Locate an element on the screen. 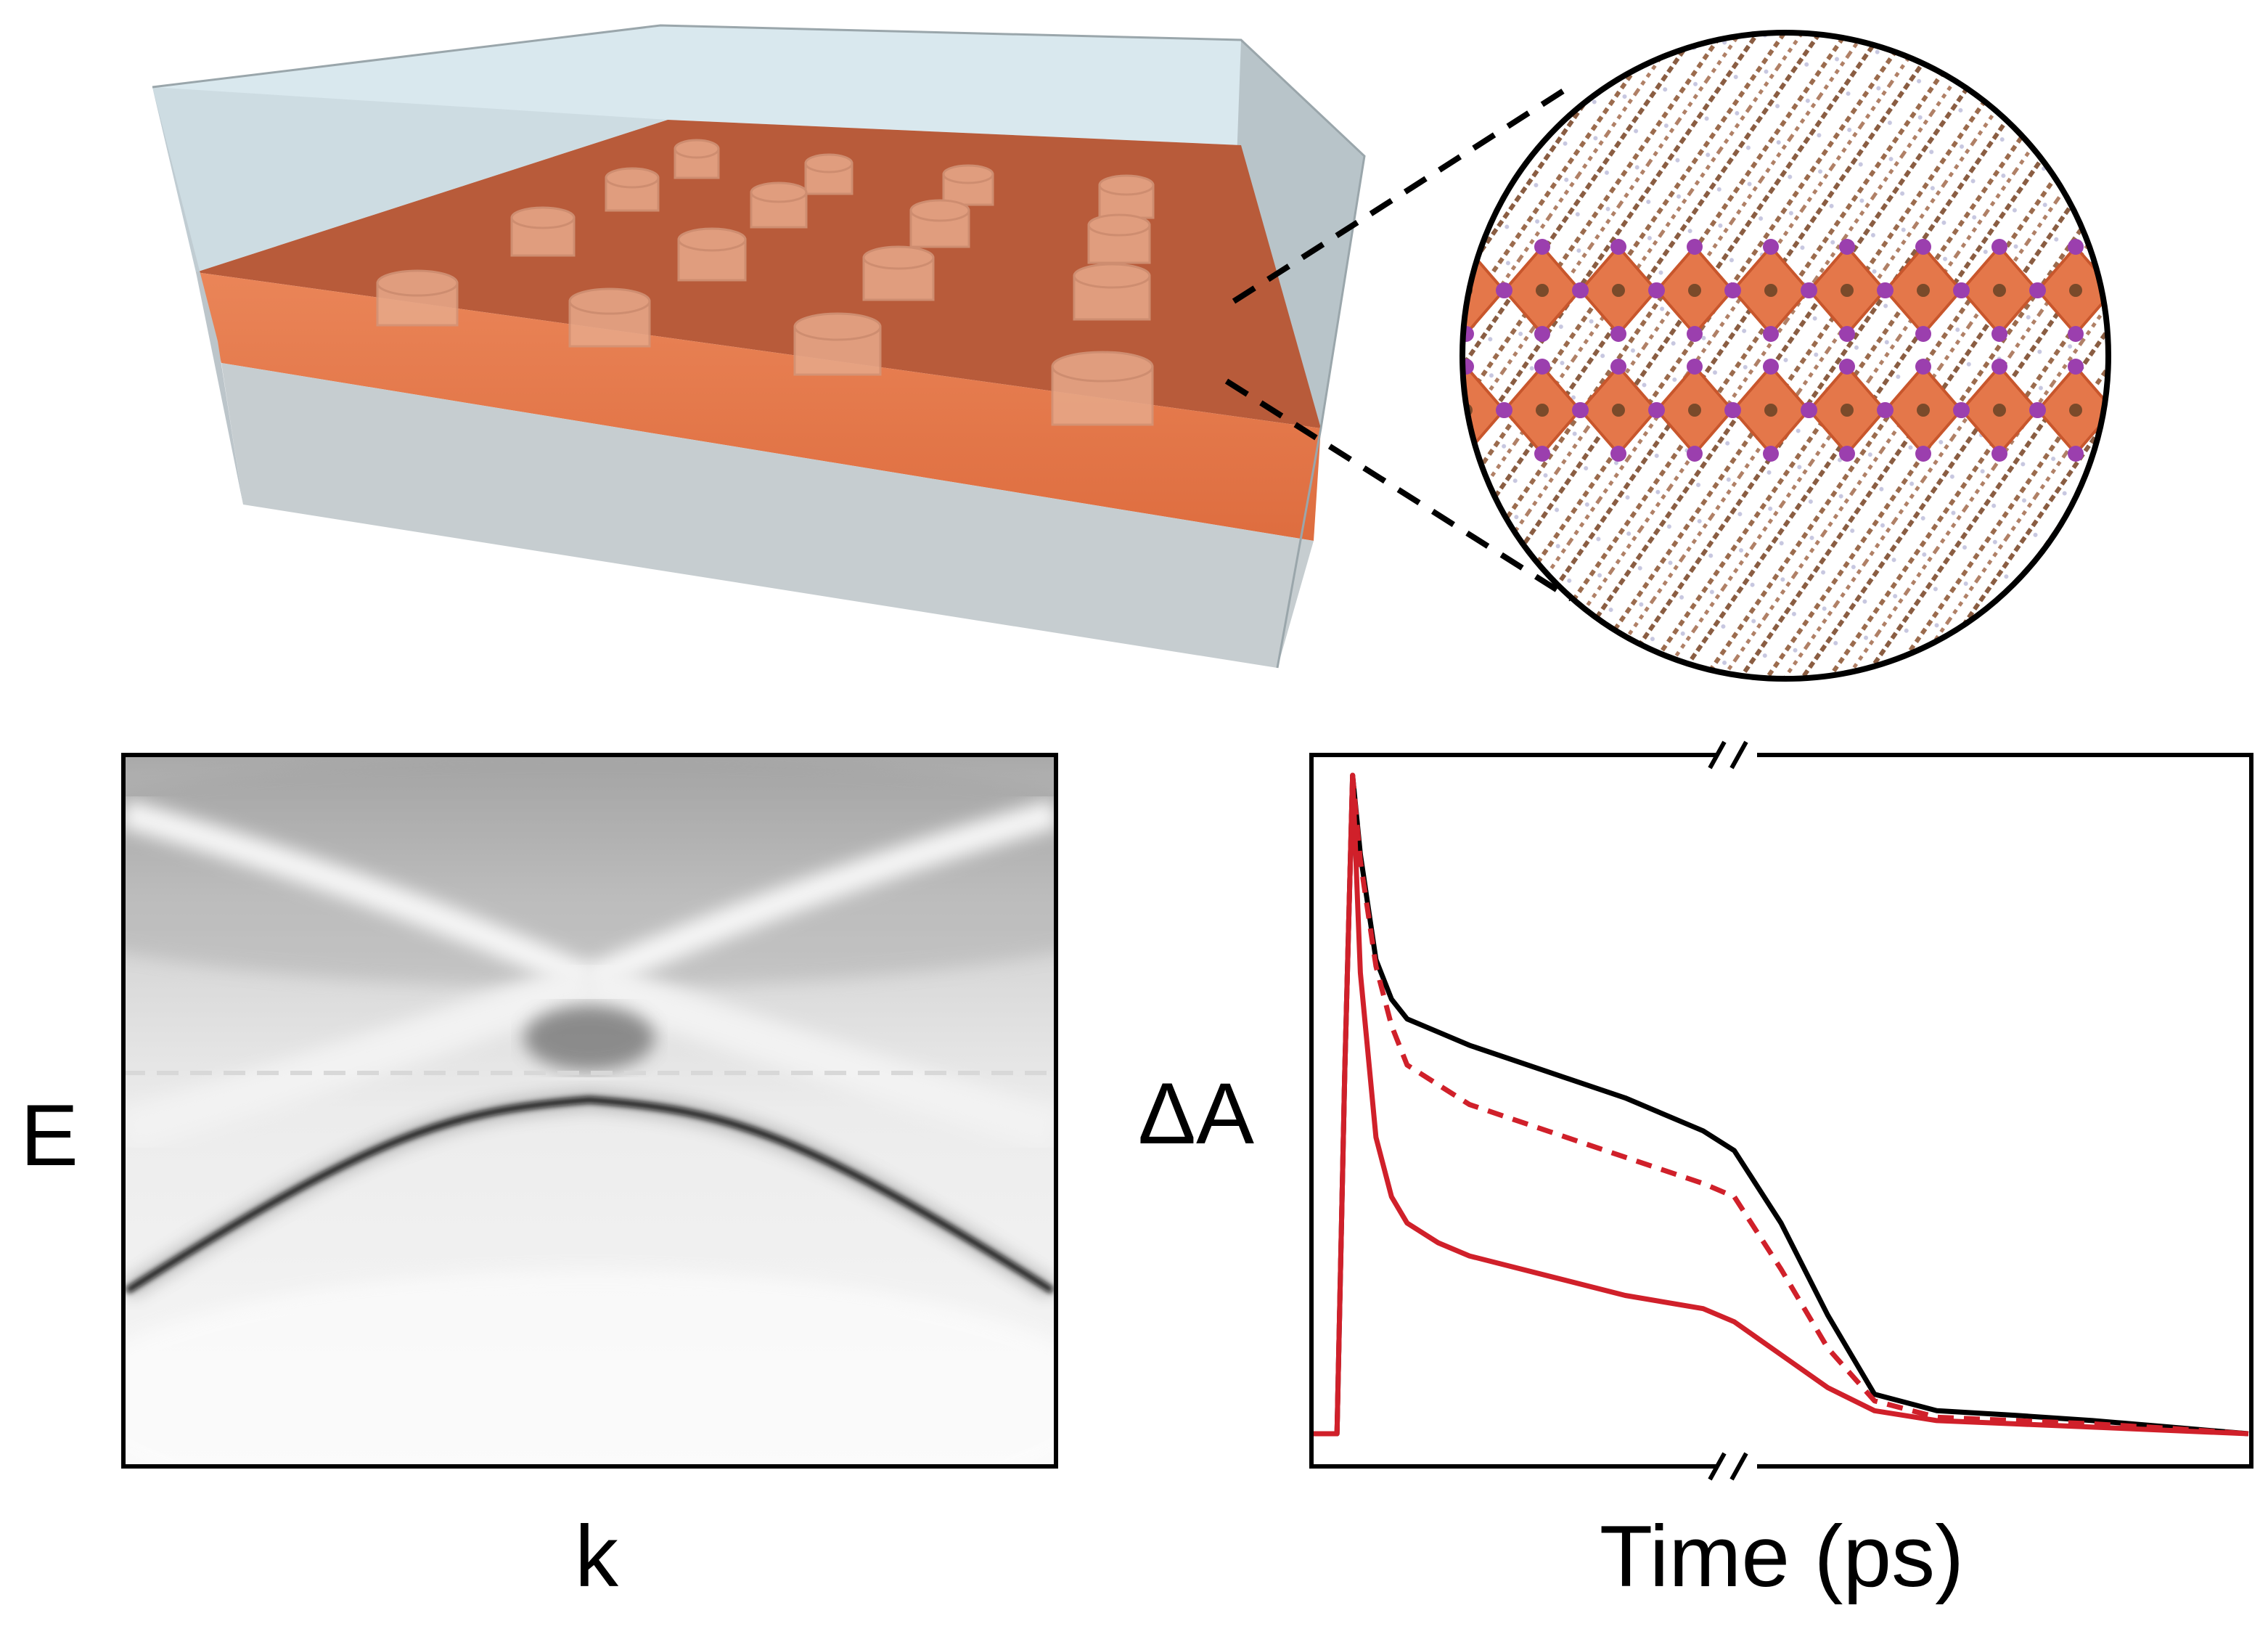 This screenshot has height=1629, width=2268. chart-xlabel: Time (ps) is located at coordinates (1782, 1557).